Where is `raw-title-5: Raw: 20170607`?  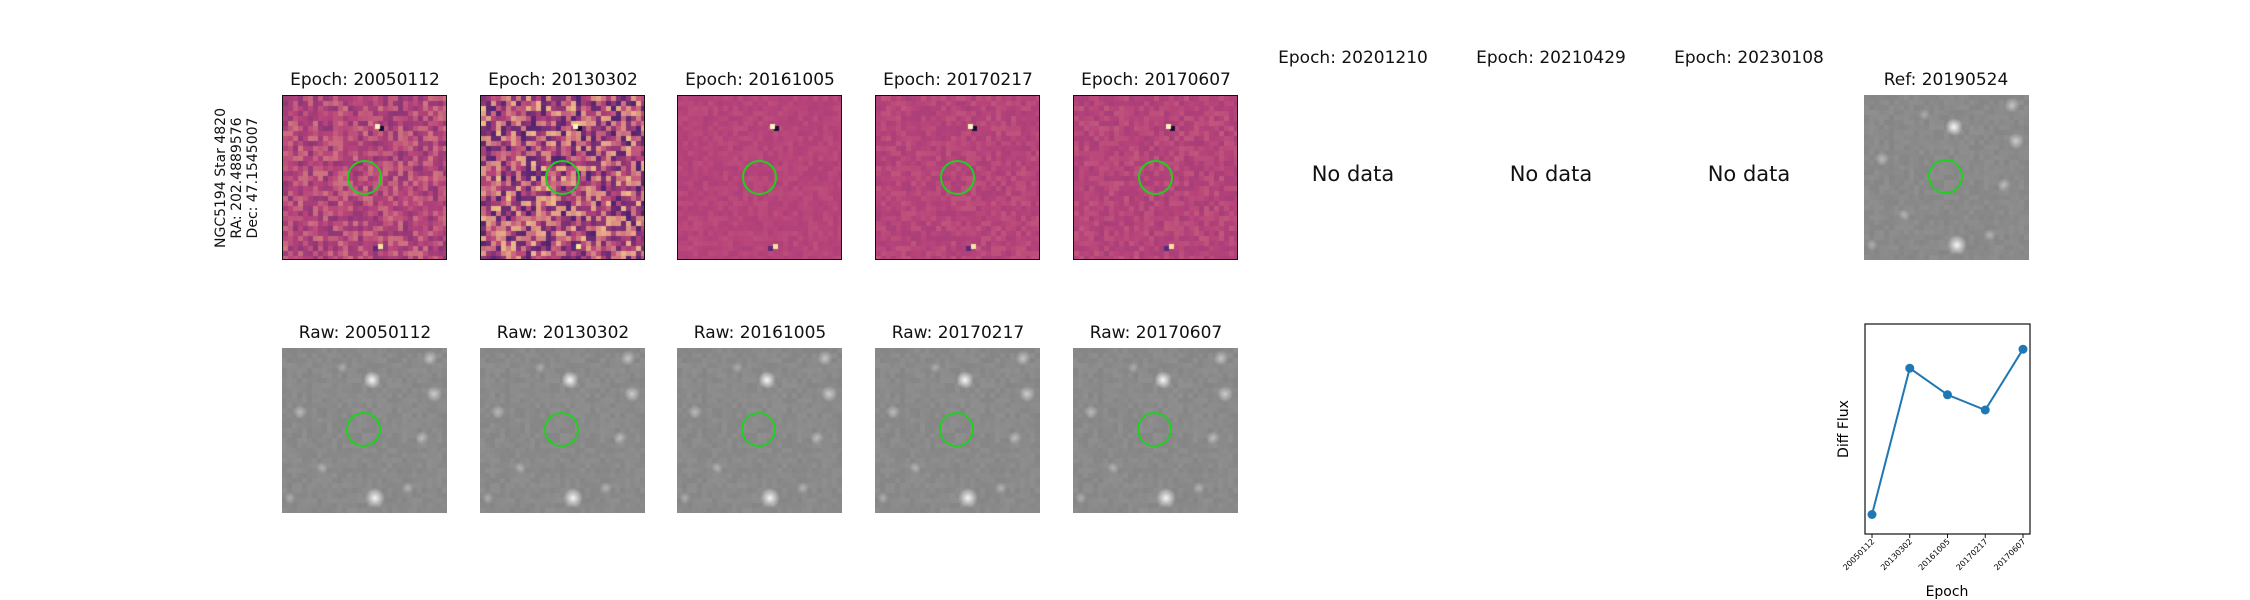
raw-title-5: Raw: 20170607 is located at coordinates (1156, 333).